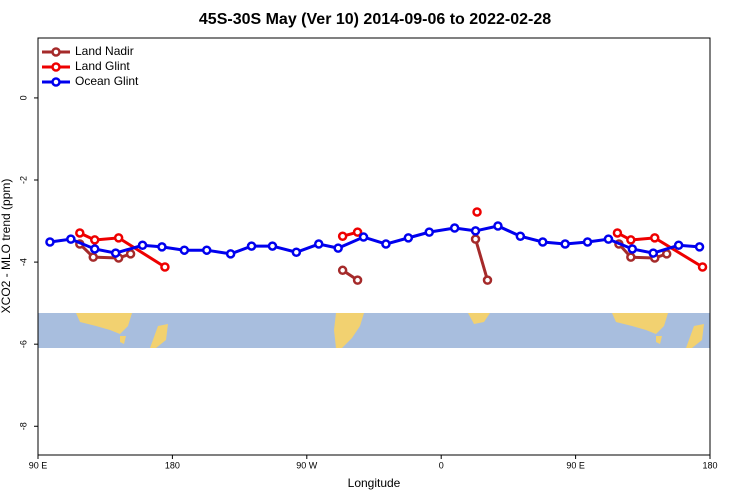 This screenshot has height=500, width=750. I want to click on y-tick-label: -8, so click(23, 426).